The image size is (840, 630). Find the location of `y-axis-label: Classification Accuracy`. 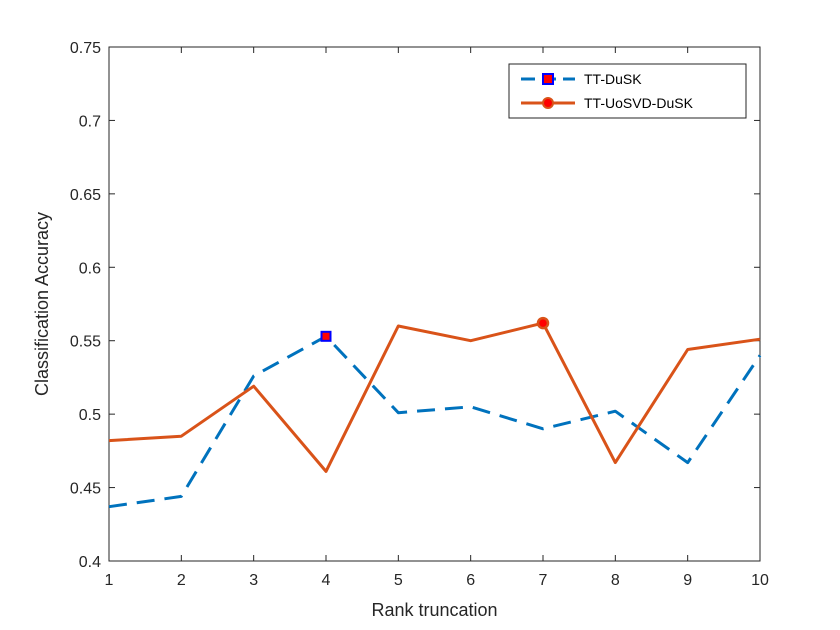

y-axis-label: Classification Accuracy is located at coordinates (42, 304).